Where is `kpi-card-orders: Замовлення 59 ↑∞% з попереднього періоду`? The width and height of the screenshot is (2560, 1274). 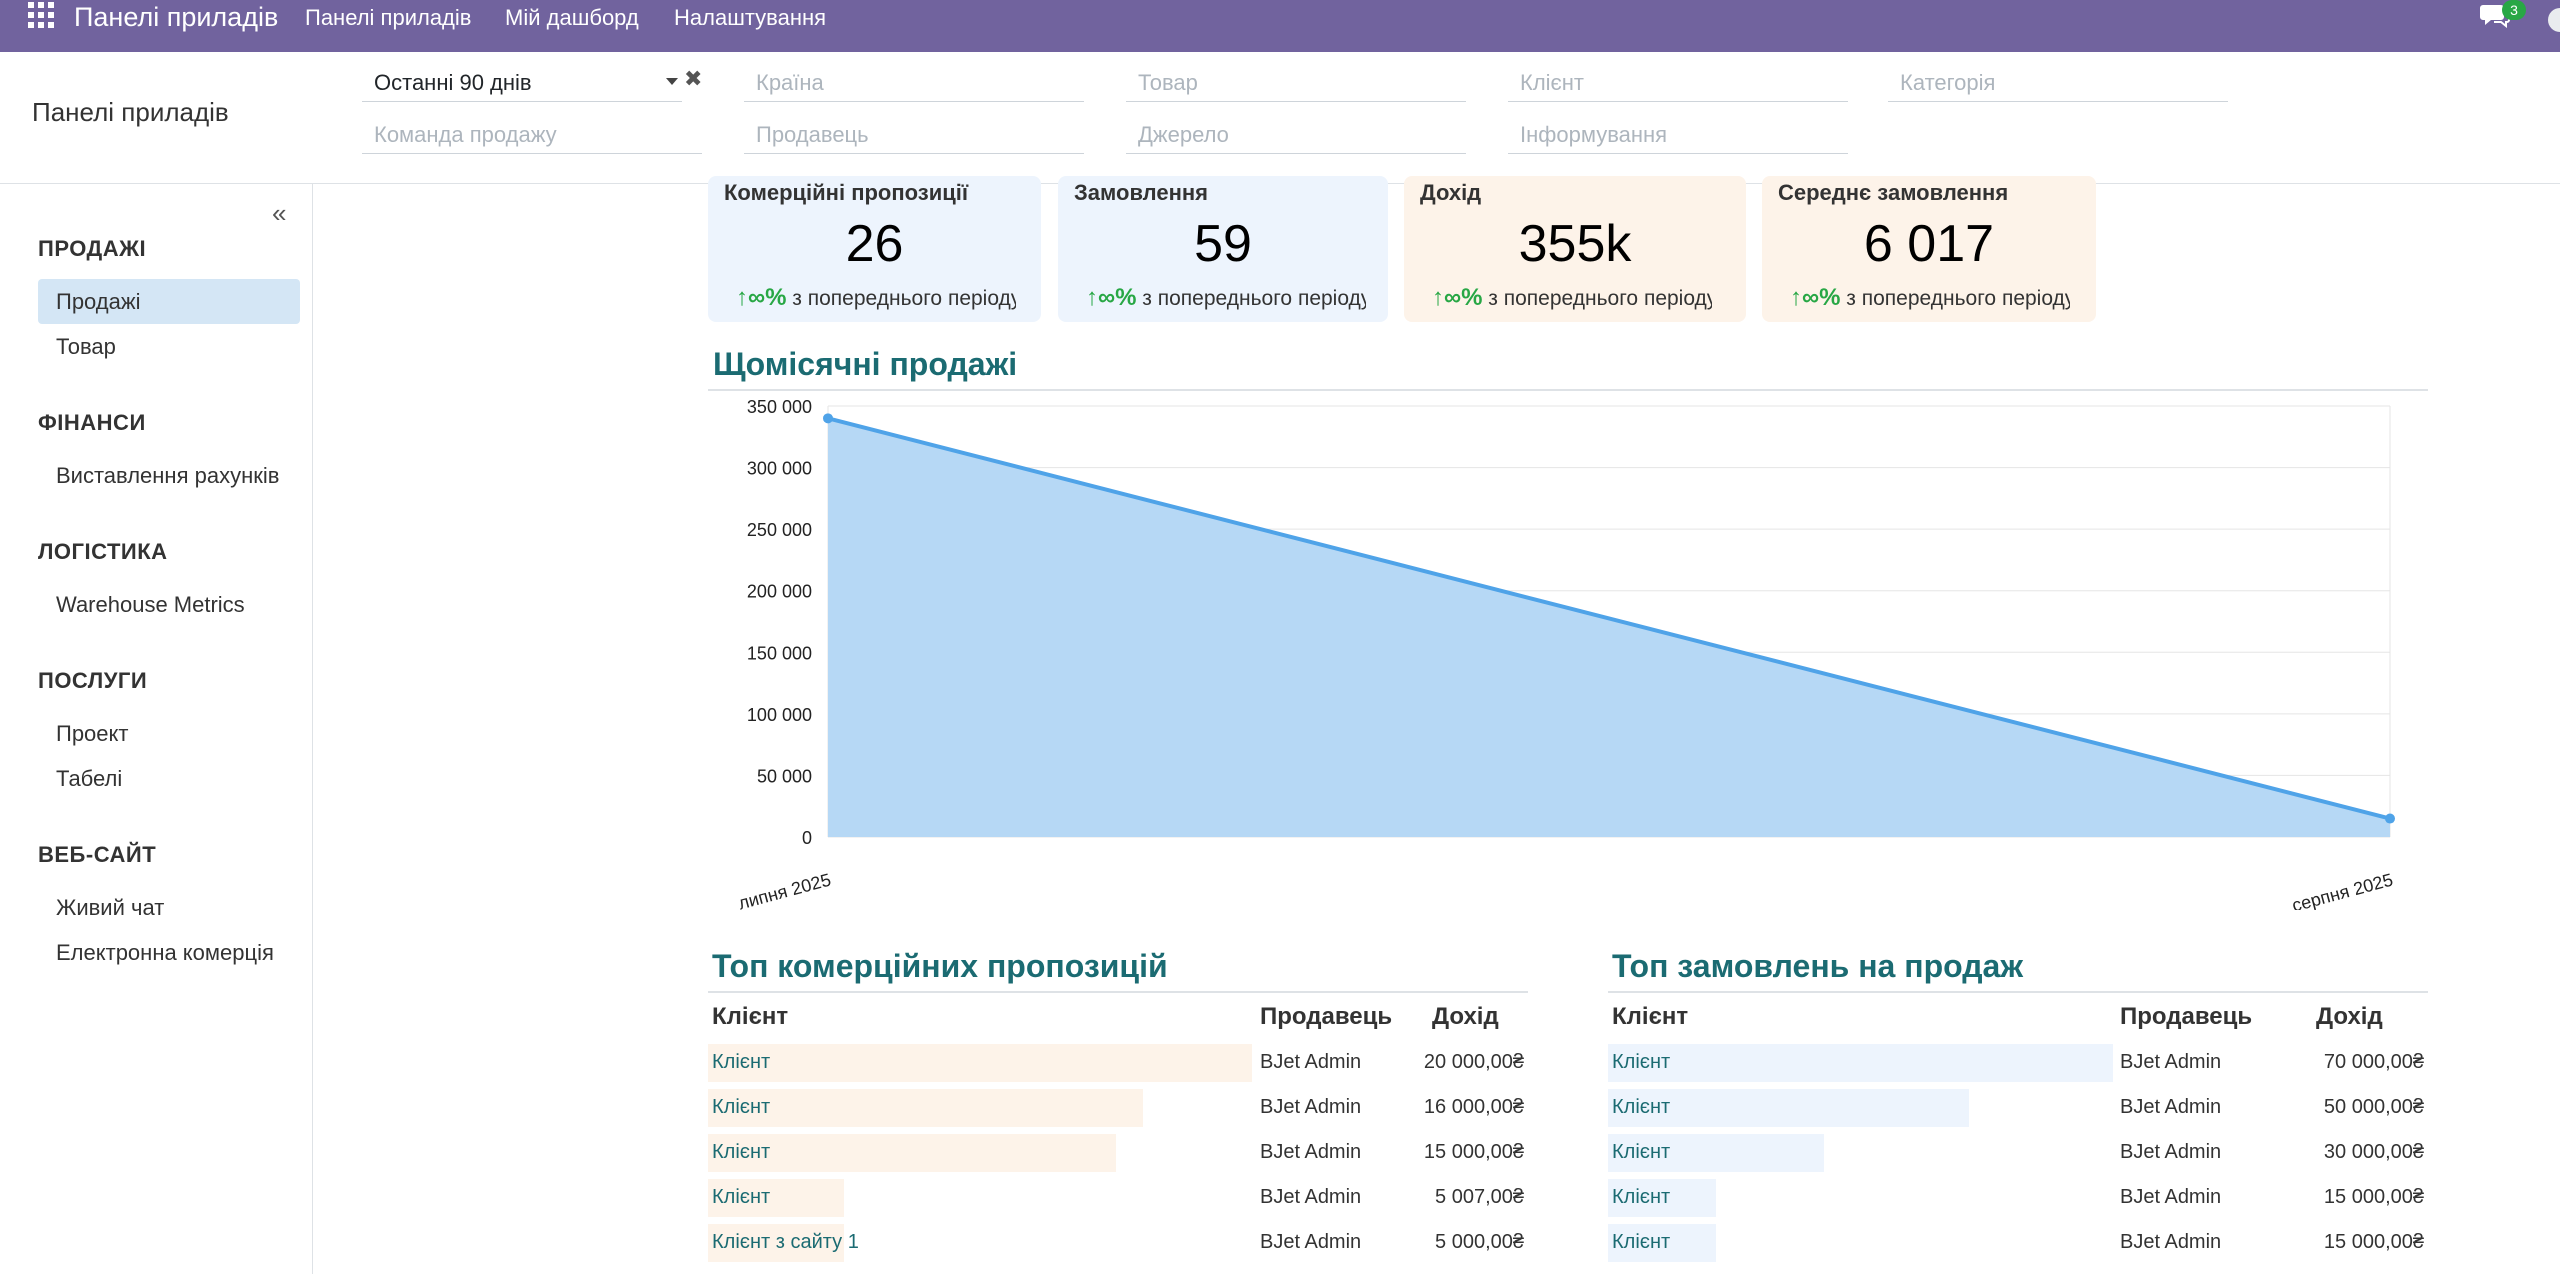
kpi-card-orders: Замовлення 59 ↑∞% з попереднього періоду is located at coordinates (1223, 249).